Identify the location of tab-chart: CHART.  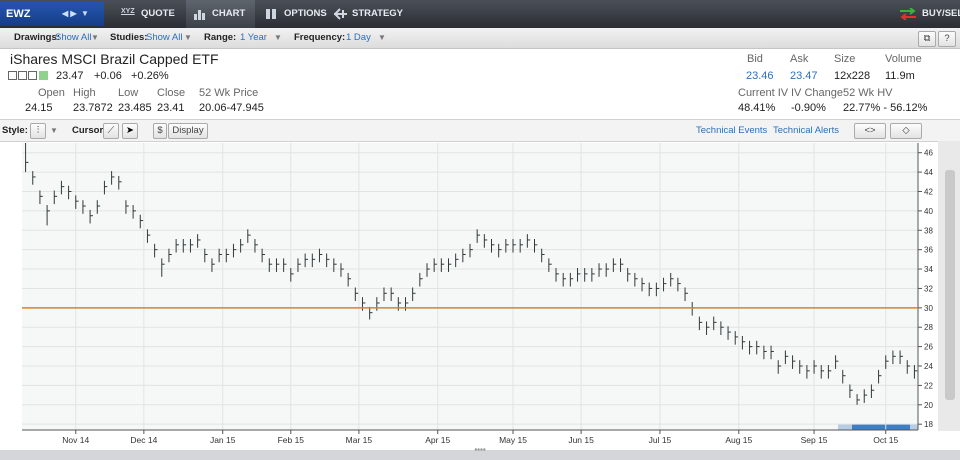
(221, 14).